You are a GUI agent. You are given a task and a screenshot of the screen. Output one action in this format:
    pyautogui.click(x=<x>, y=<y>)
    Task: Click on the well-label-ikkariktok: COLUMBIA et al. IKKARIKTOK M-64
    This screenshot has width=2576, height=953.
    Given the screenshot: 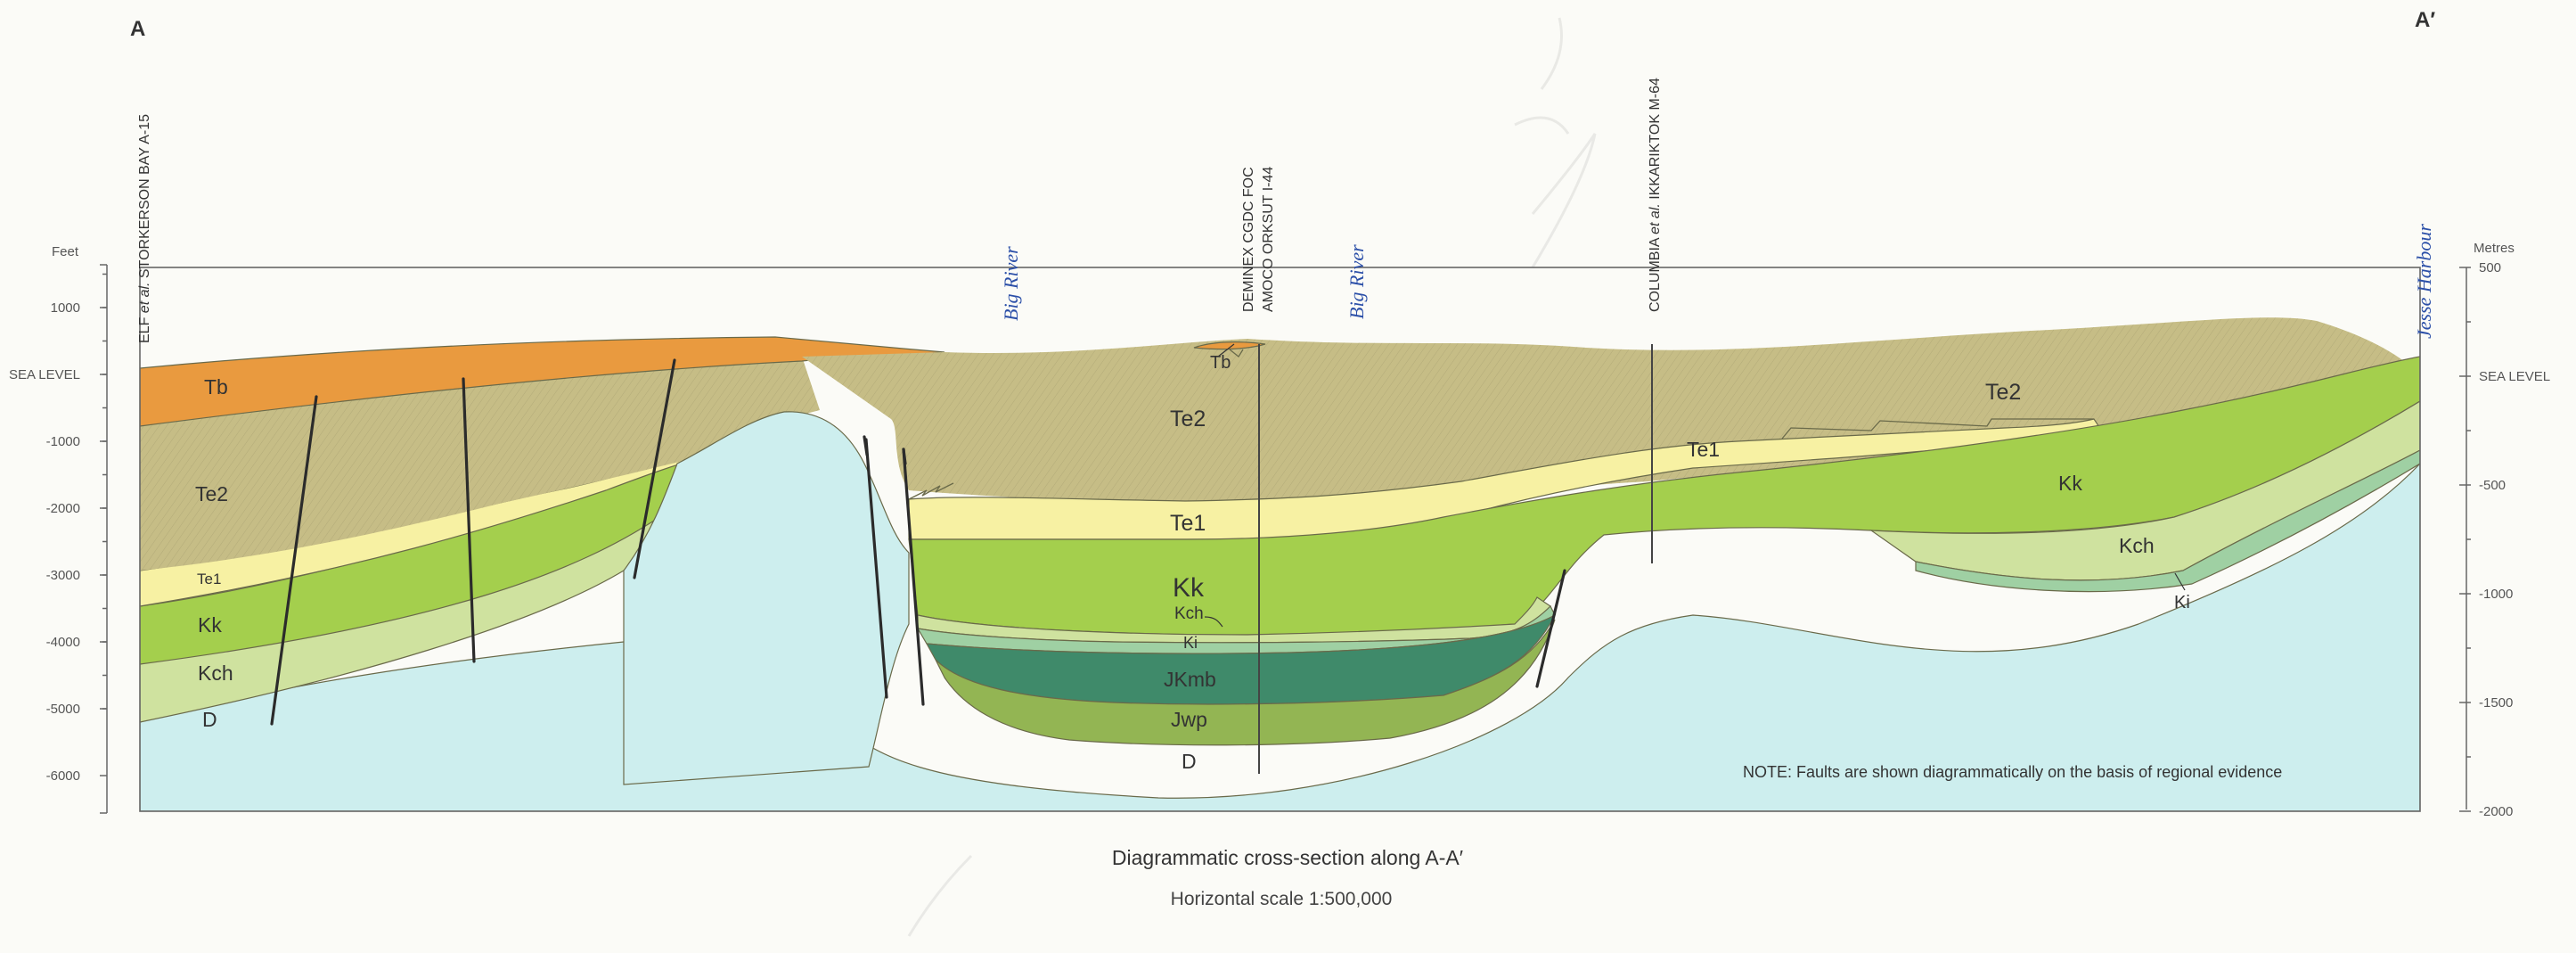 What is the action you would take?
    pyautogui.click(x=1655, y=195)
    